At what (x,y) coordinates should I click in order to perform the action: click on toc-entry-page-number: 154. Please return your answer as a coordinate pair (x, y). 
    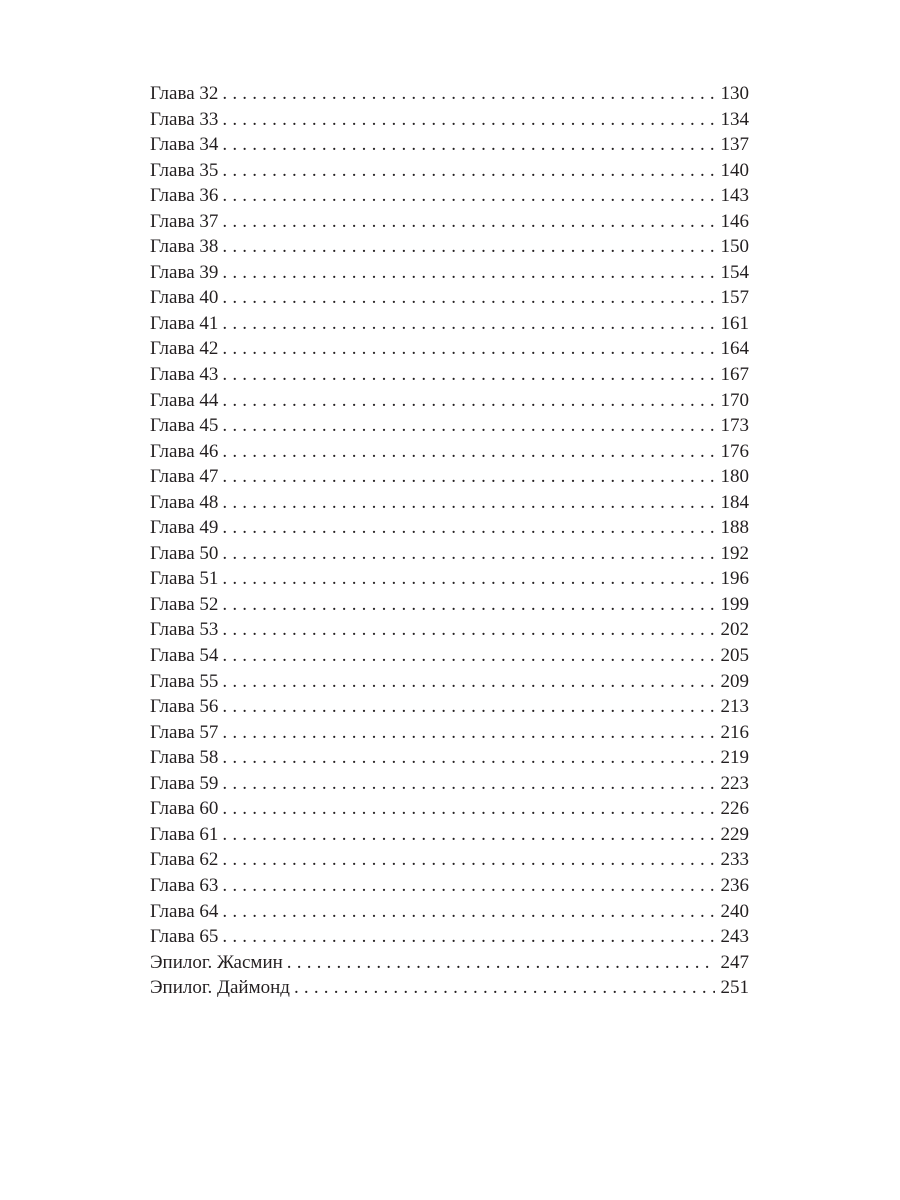
    Looking at the image, I should click on (735, 272).